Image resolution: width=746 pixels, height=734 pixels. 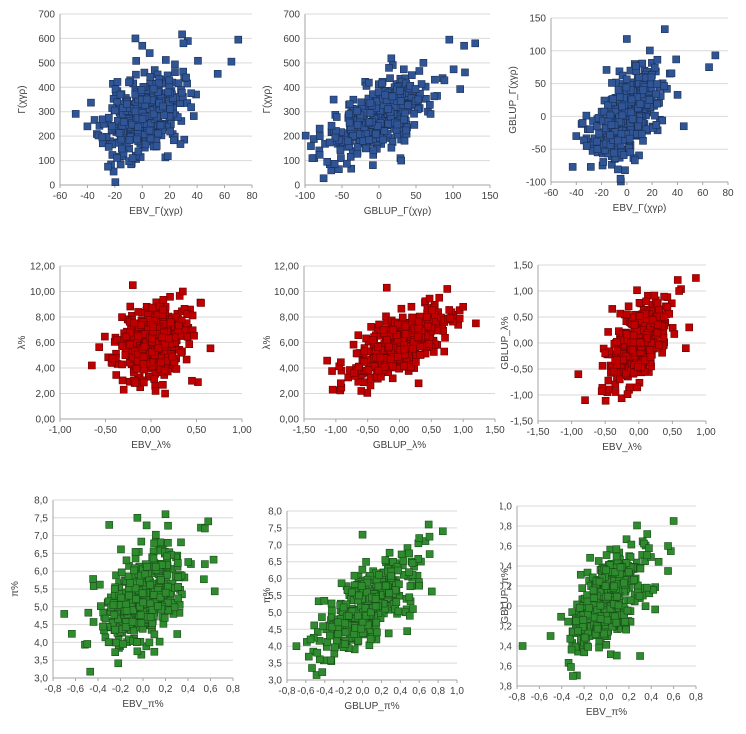 I want to click on y-tick-label: 8,00, so click(x=290, y=318).